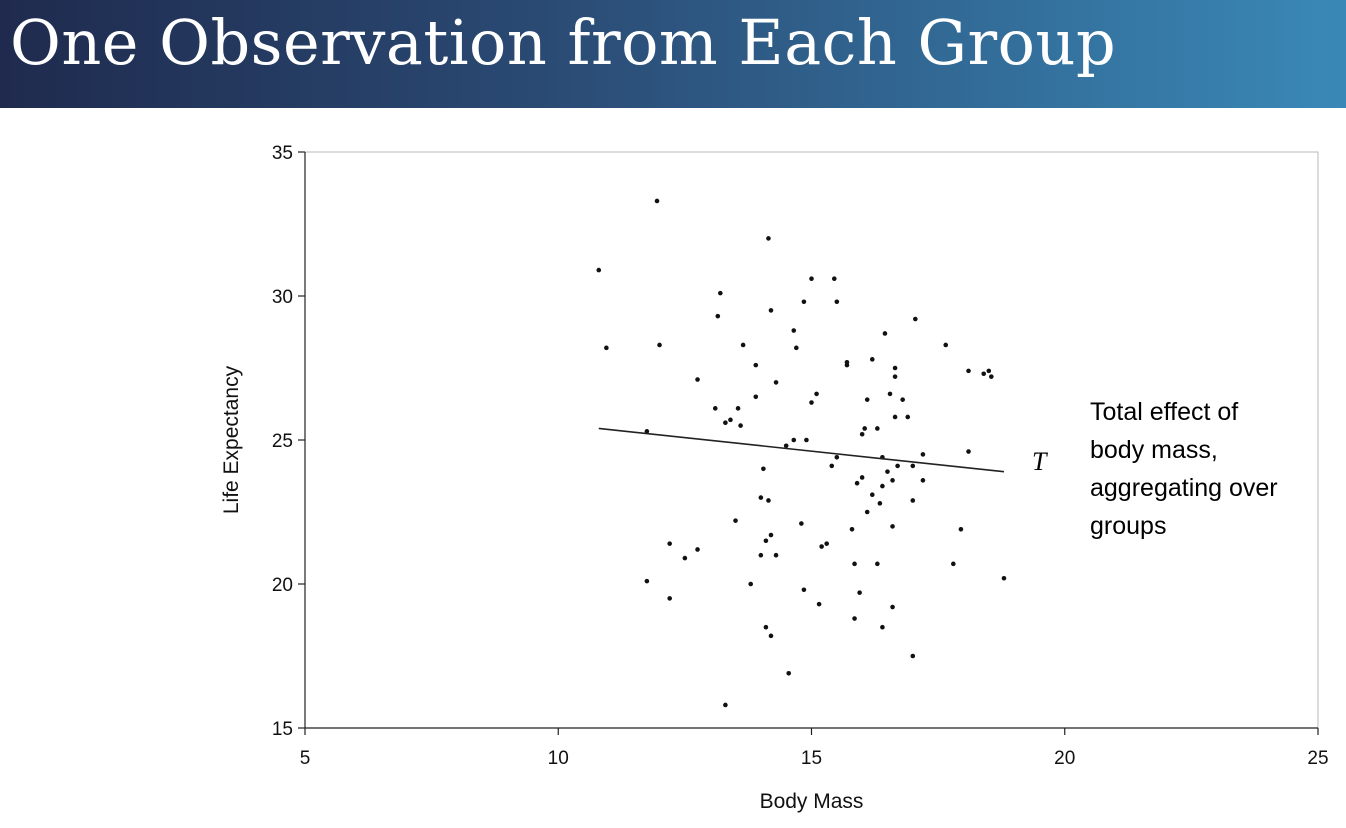 Image resolution: width=1346 pixels, height=828 pixels. I want to click on annotation-line: groups, so click(1128, 526).